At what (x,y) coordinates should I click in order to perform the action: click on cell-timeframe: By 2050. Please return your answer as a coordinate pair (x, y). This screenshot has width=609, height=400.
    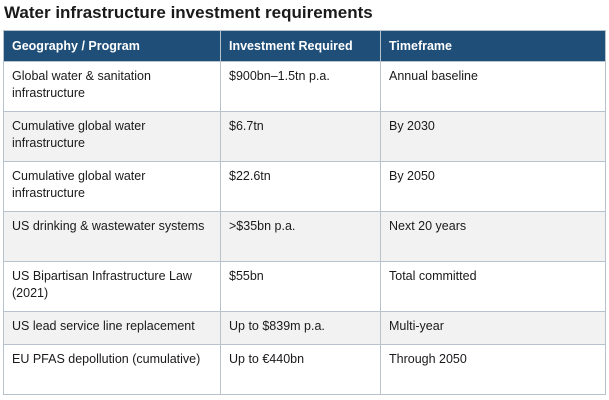
    Looking at the image, I should click on (493, 186).